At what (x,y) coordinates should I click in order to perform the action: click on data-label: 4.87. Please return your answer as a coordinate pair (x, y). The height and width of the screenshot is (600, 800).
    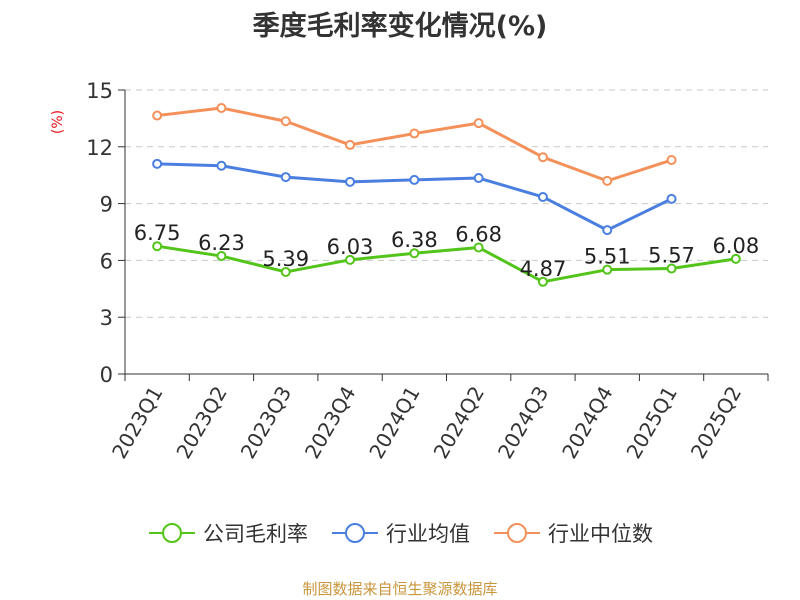
    Looking at the image, I should click on (543, 269).